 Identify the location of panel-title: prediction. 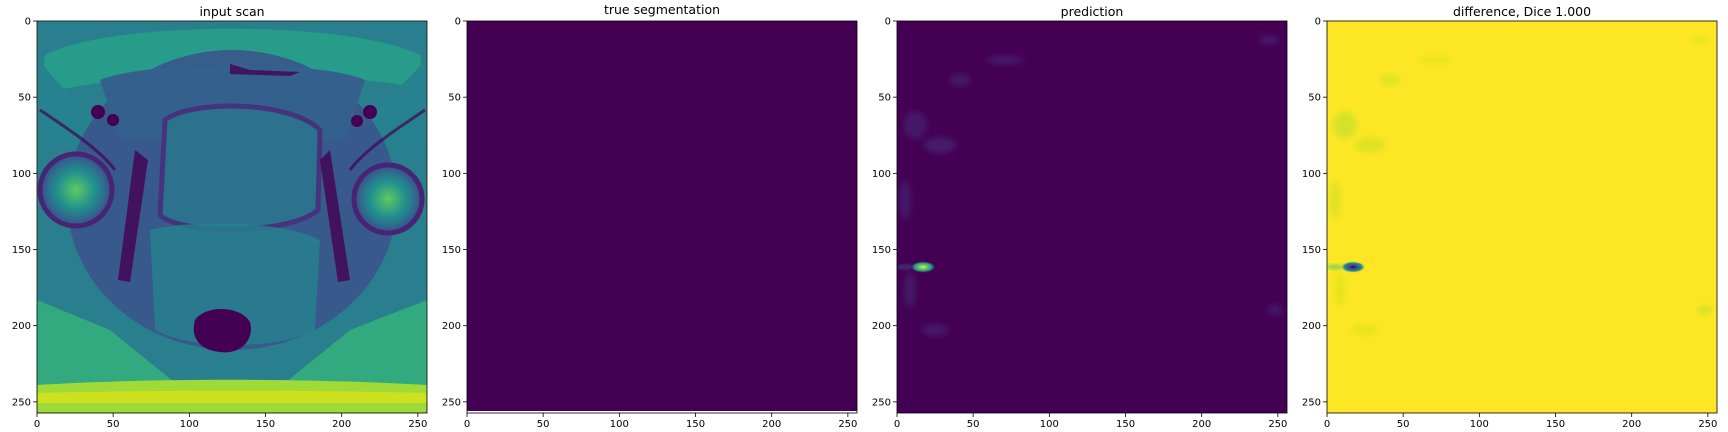
(1092, 11).